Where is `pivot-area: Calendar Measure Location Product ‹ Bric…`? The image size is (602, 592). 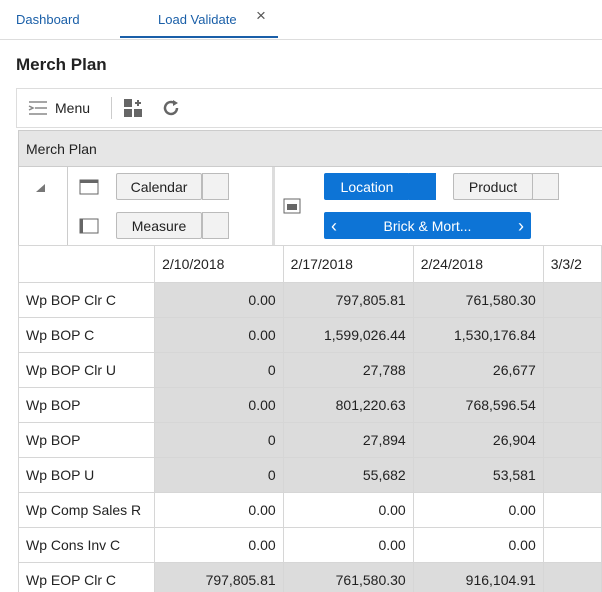 pivot-area: Calendar Measure Location Product ‹ Bric… is located at coordinates (310, 206).